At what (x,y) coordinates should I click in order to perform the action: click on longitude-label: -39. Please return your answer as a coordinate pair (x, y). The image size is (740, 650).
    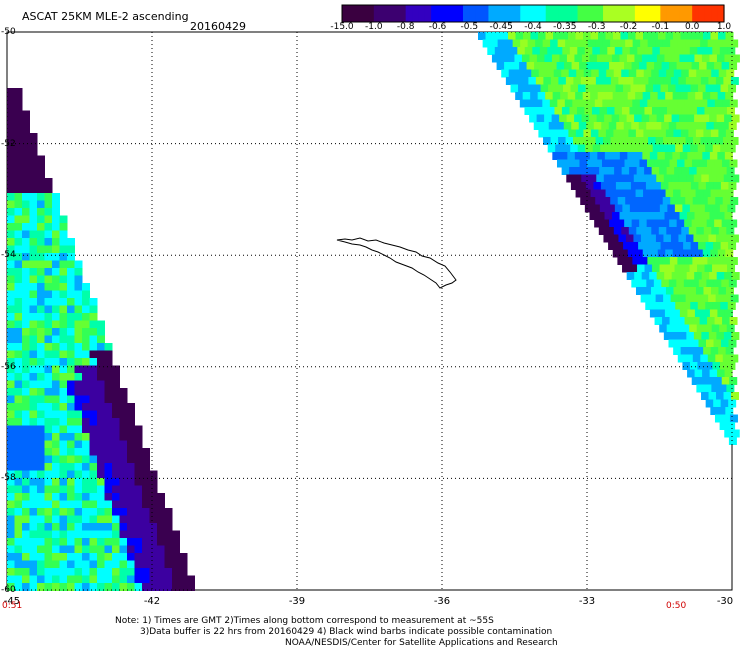
    Looking at the image, I should click on (297, 601).